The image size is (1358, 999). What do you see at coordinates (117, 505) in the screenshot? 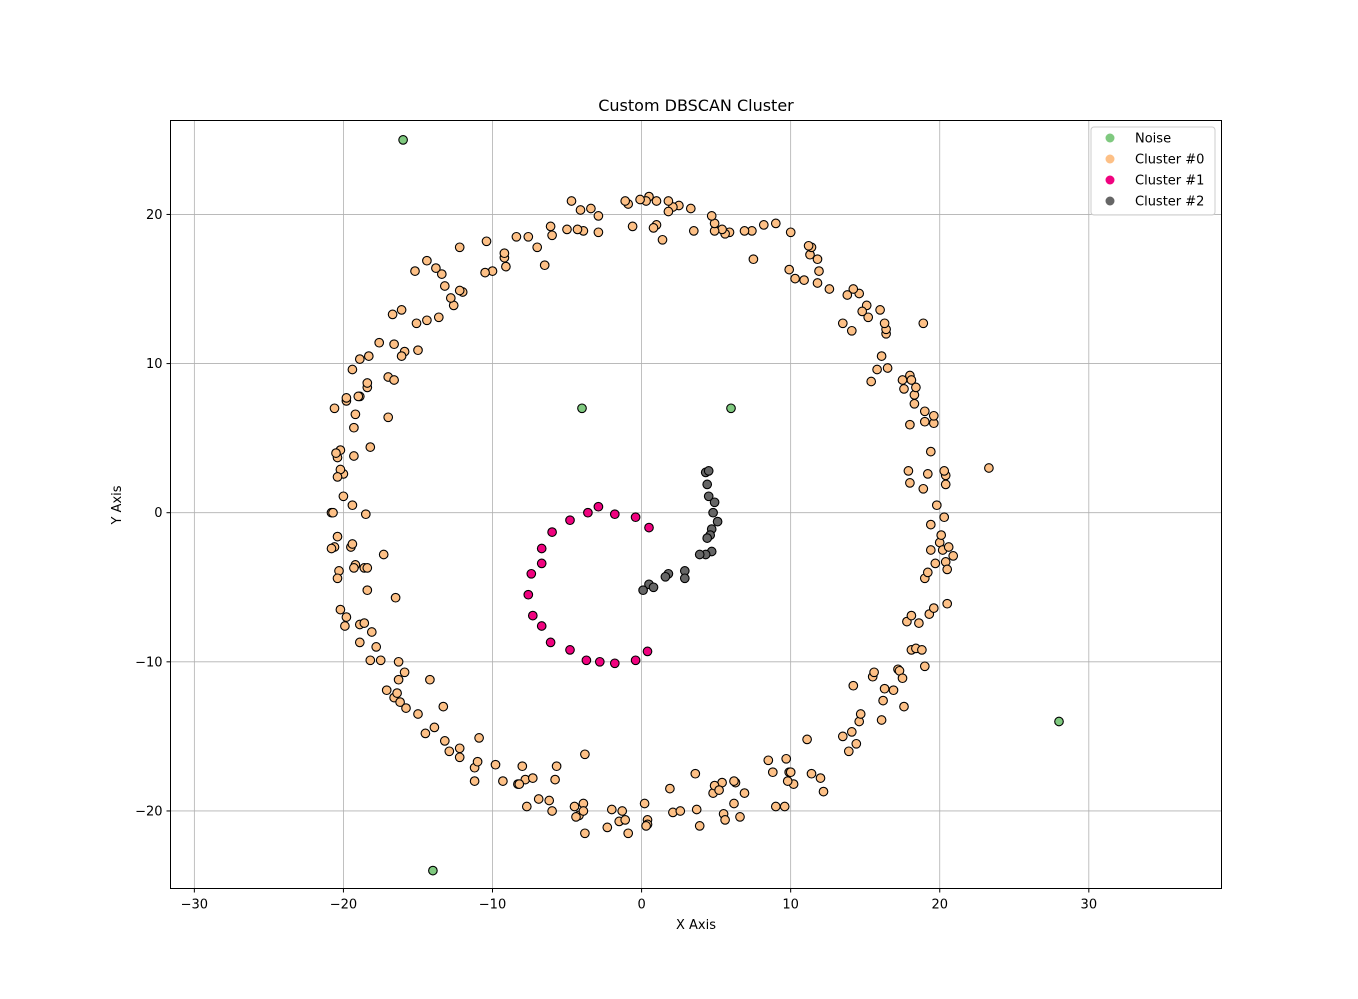
I see `y-axis-label: Y Axis` at bounding box center [117, 505].